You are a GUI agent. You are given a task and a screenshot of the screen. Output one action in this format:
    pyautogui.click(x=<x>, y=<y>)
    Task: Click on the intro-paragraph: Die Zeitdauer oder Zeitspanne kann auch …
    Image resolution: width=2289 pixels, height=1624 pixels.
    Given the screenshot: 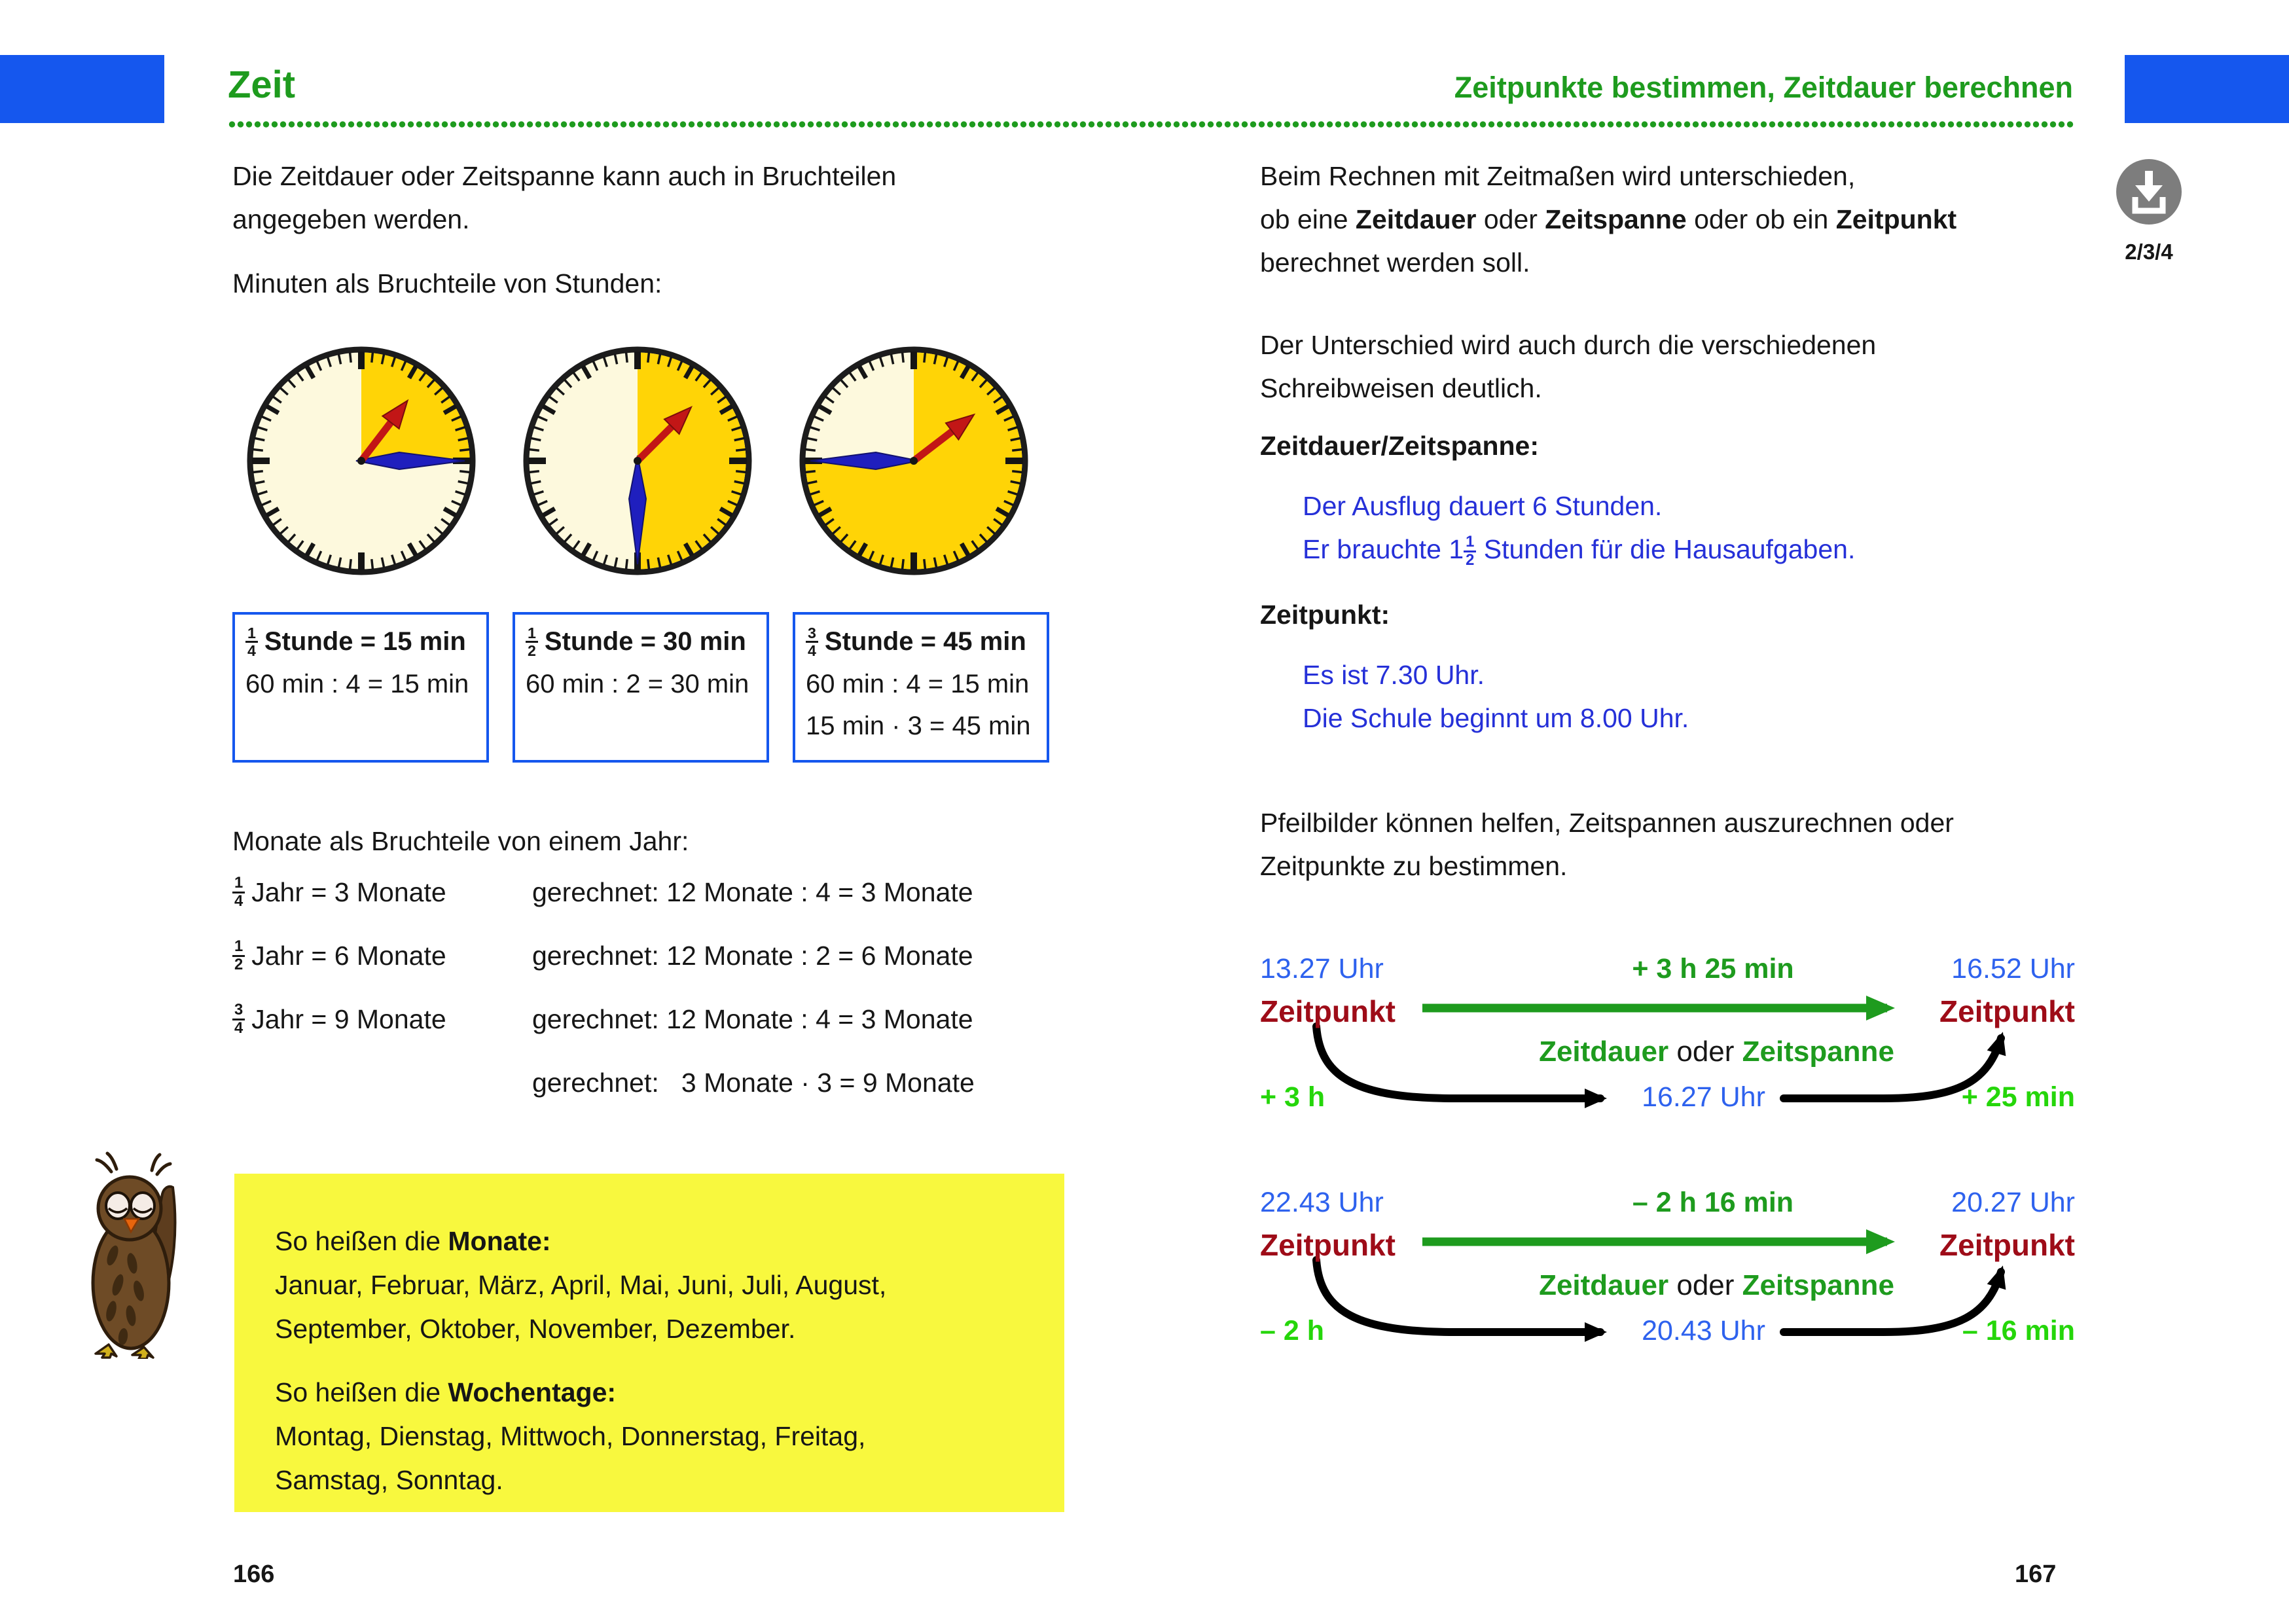 What is the action you would take?
    pyautogui.click(x=564, y=197)
    